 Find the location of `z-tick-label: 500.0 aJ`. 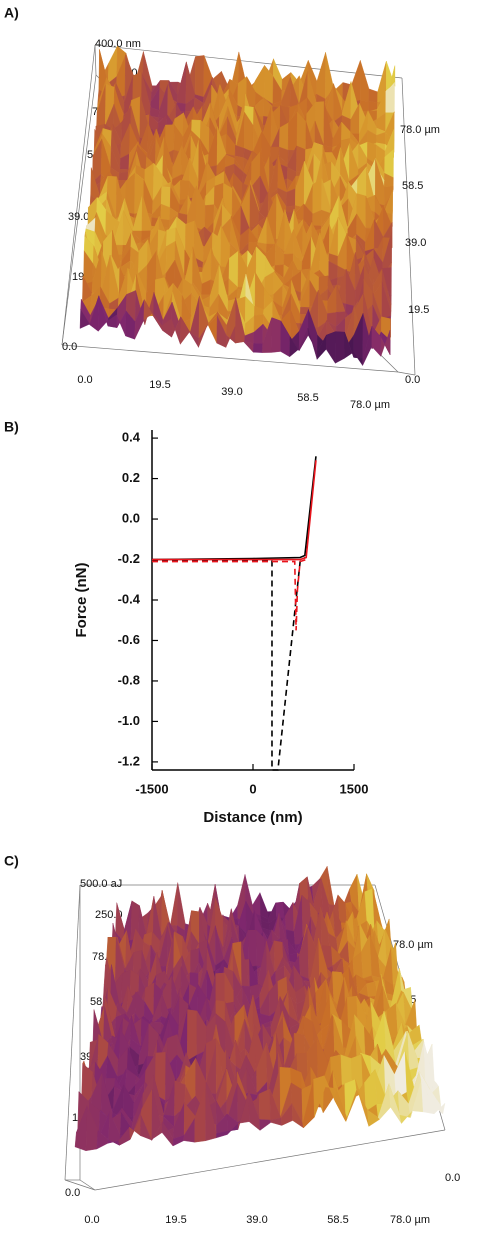

z-tick-label: 500.0 aJ is located at coordinates (101, 884).